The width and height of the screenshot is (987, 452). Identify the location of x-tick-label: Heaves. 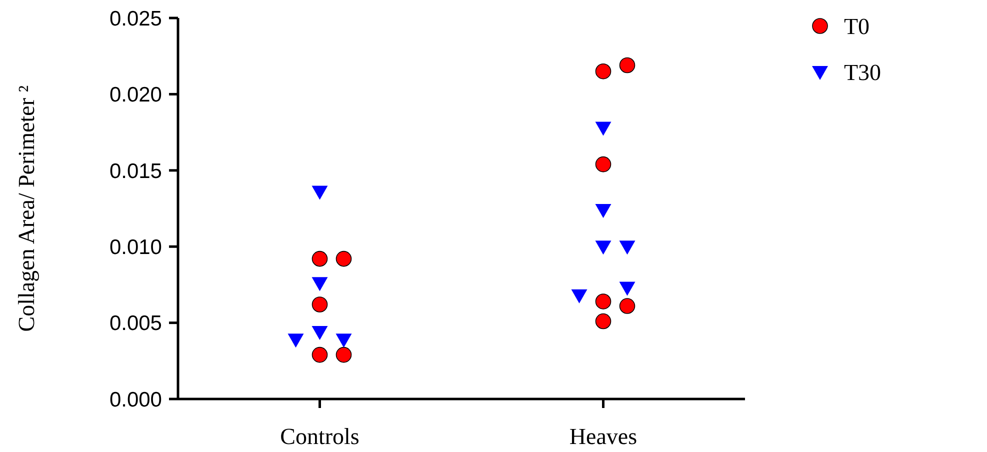
(603, 436).